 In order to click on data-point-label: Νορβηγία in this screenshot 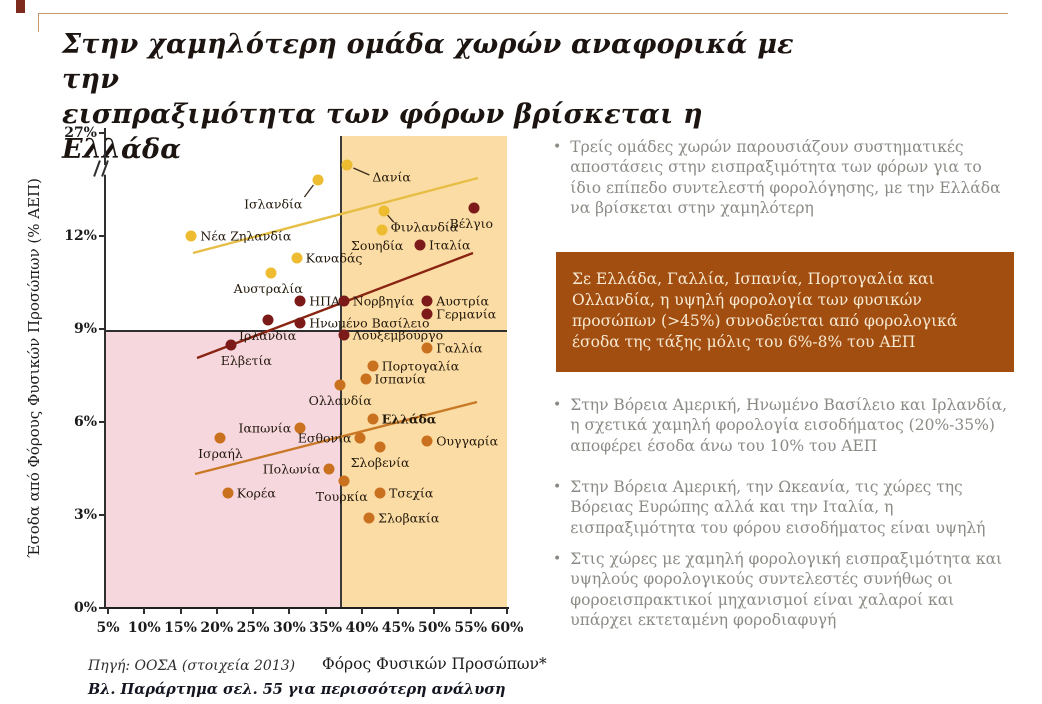, I will do `click(383, 301)`.